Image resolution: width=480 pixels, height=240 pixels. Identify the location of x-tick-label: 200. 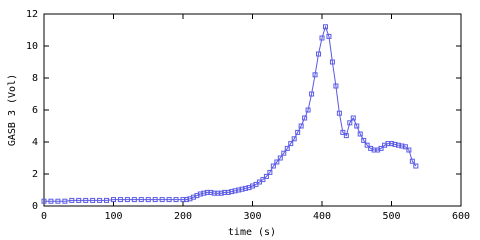
(183, 216).